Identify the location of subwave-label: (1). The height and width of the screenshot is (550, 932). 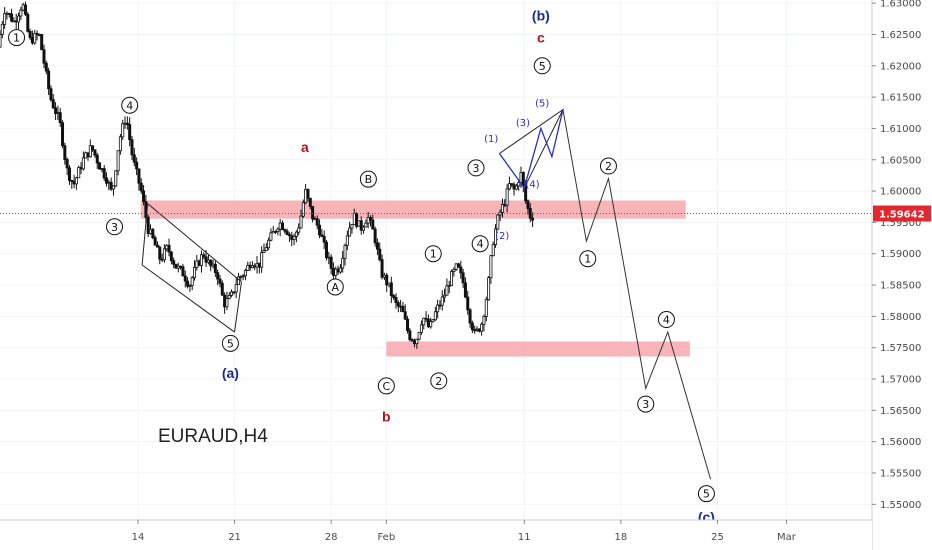
(491, 139).